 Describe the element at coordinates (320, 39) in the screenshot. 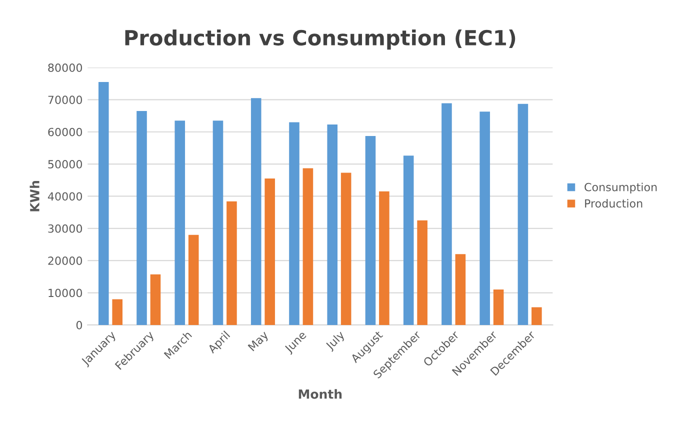

I see `chart-title: Production vs Consumption (EC1)` at that location.